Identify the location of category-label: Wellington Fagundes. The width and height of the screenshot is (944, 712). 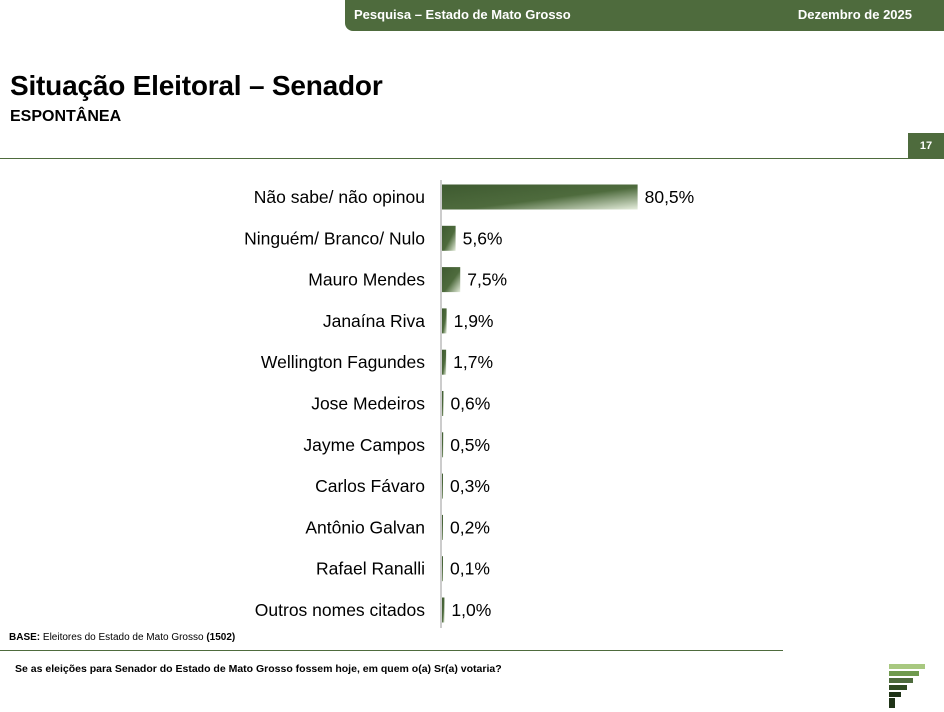
(343, 362).